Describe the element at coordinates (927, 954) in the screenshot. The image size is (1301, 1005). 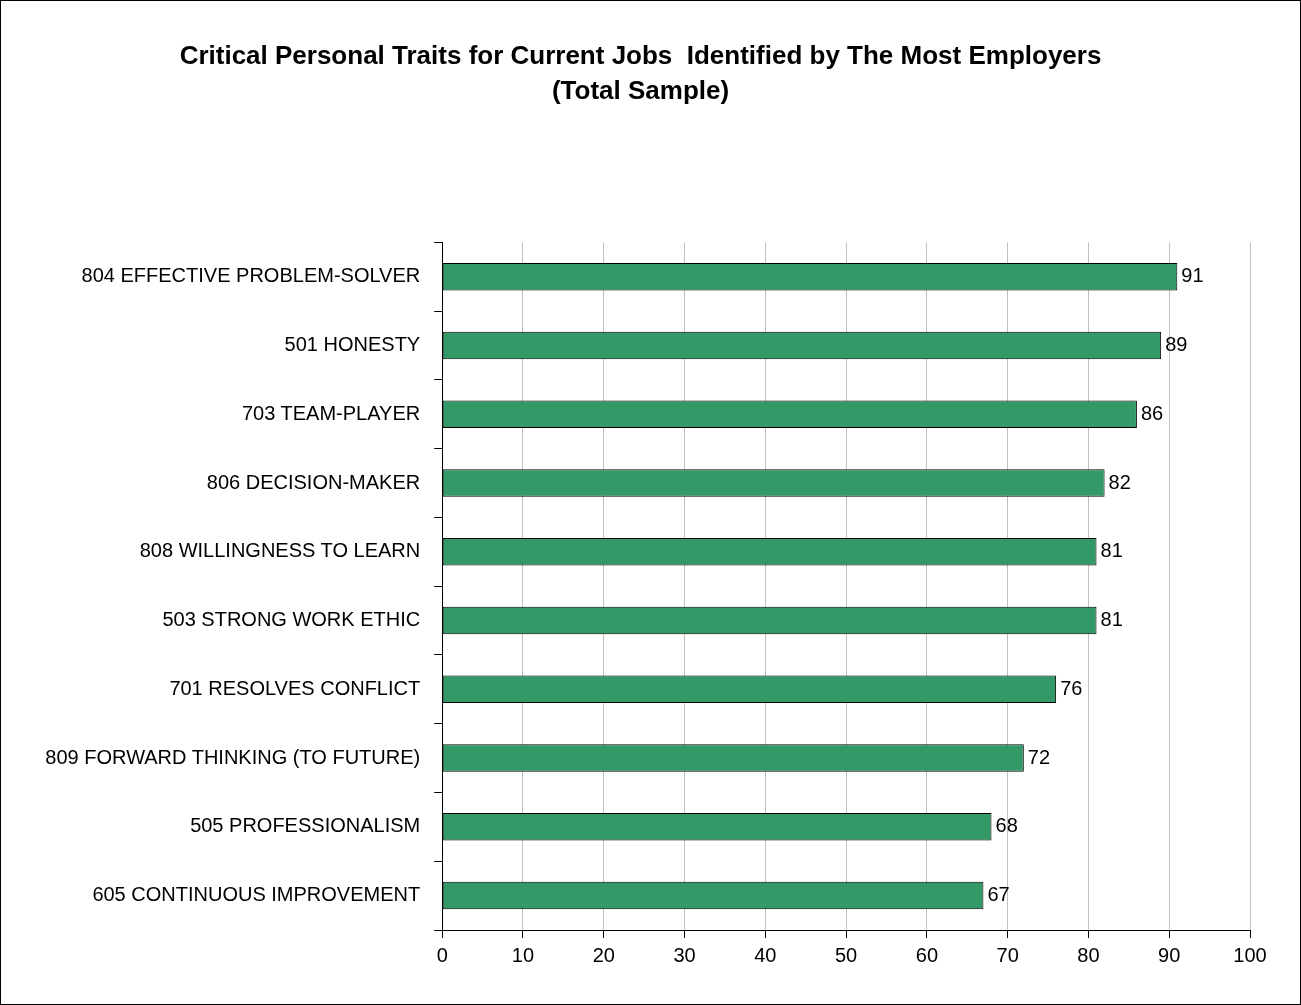
I see `x-tick-label: 60` at that location.